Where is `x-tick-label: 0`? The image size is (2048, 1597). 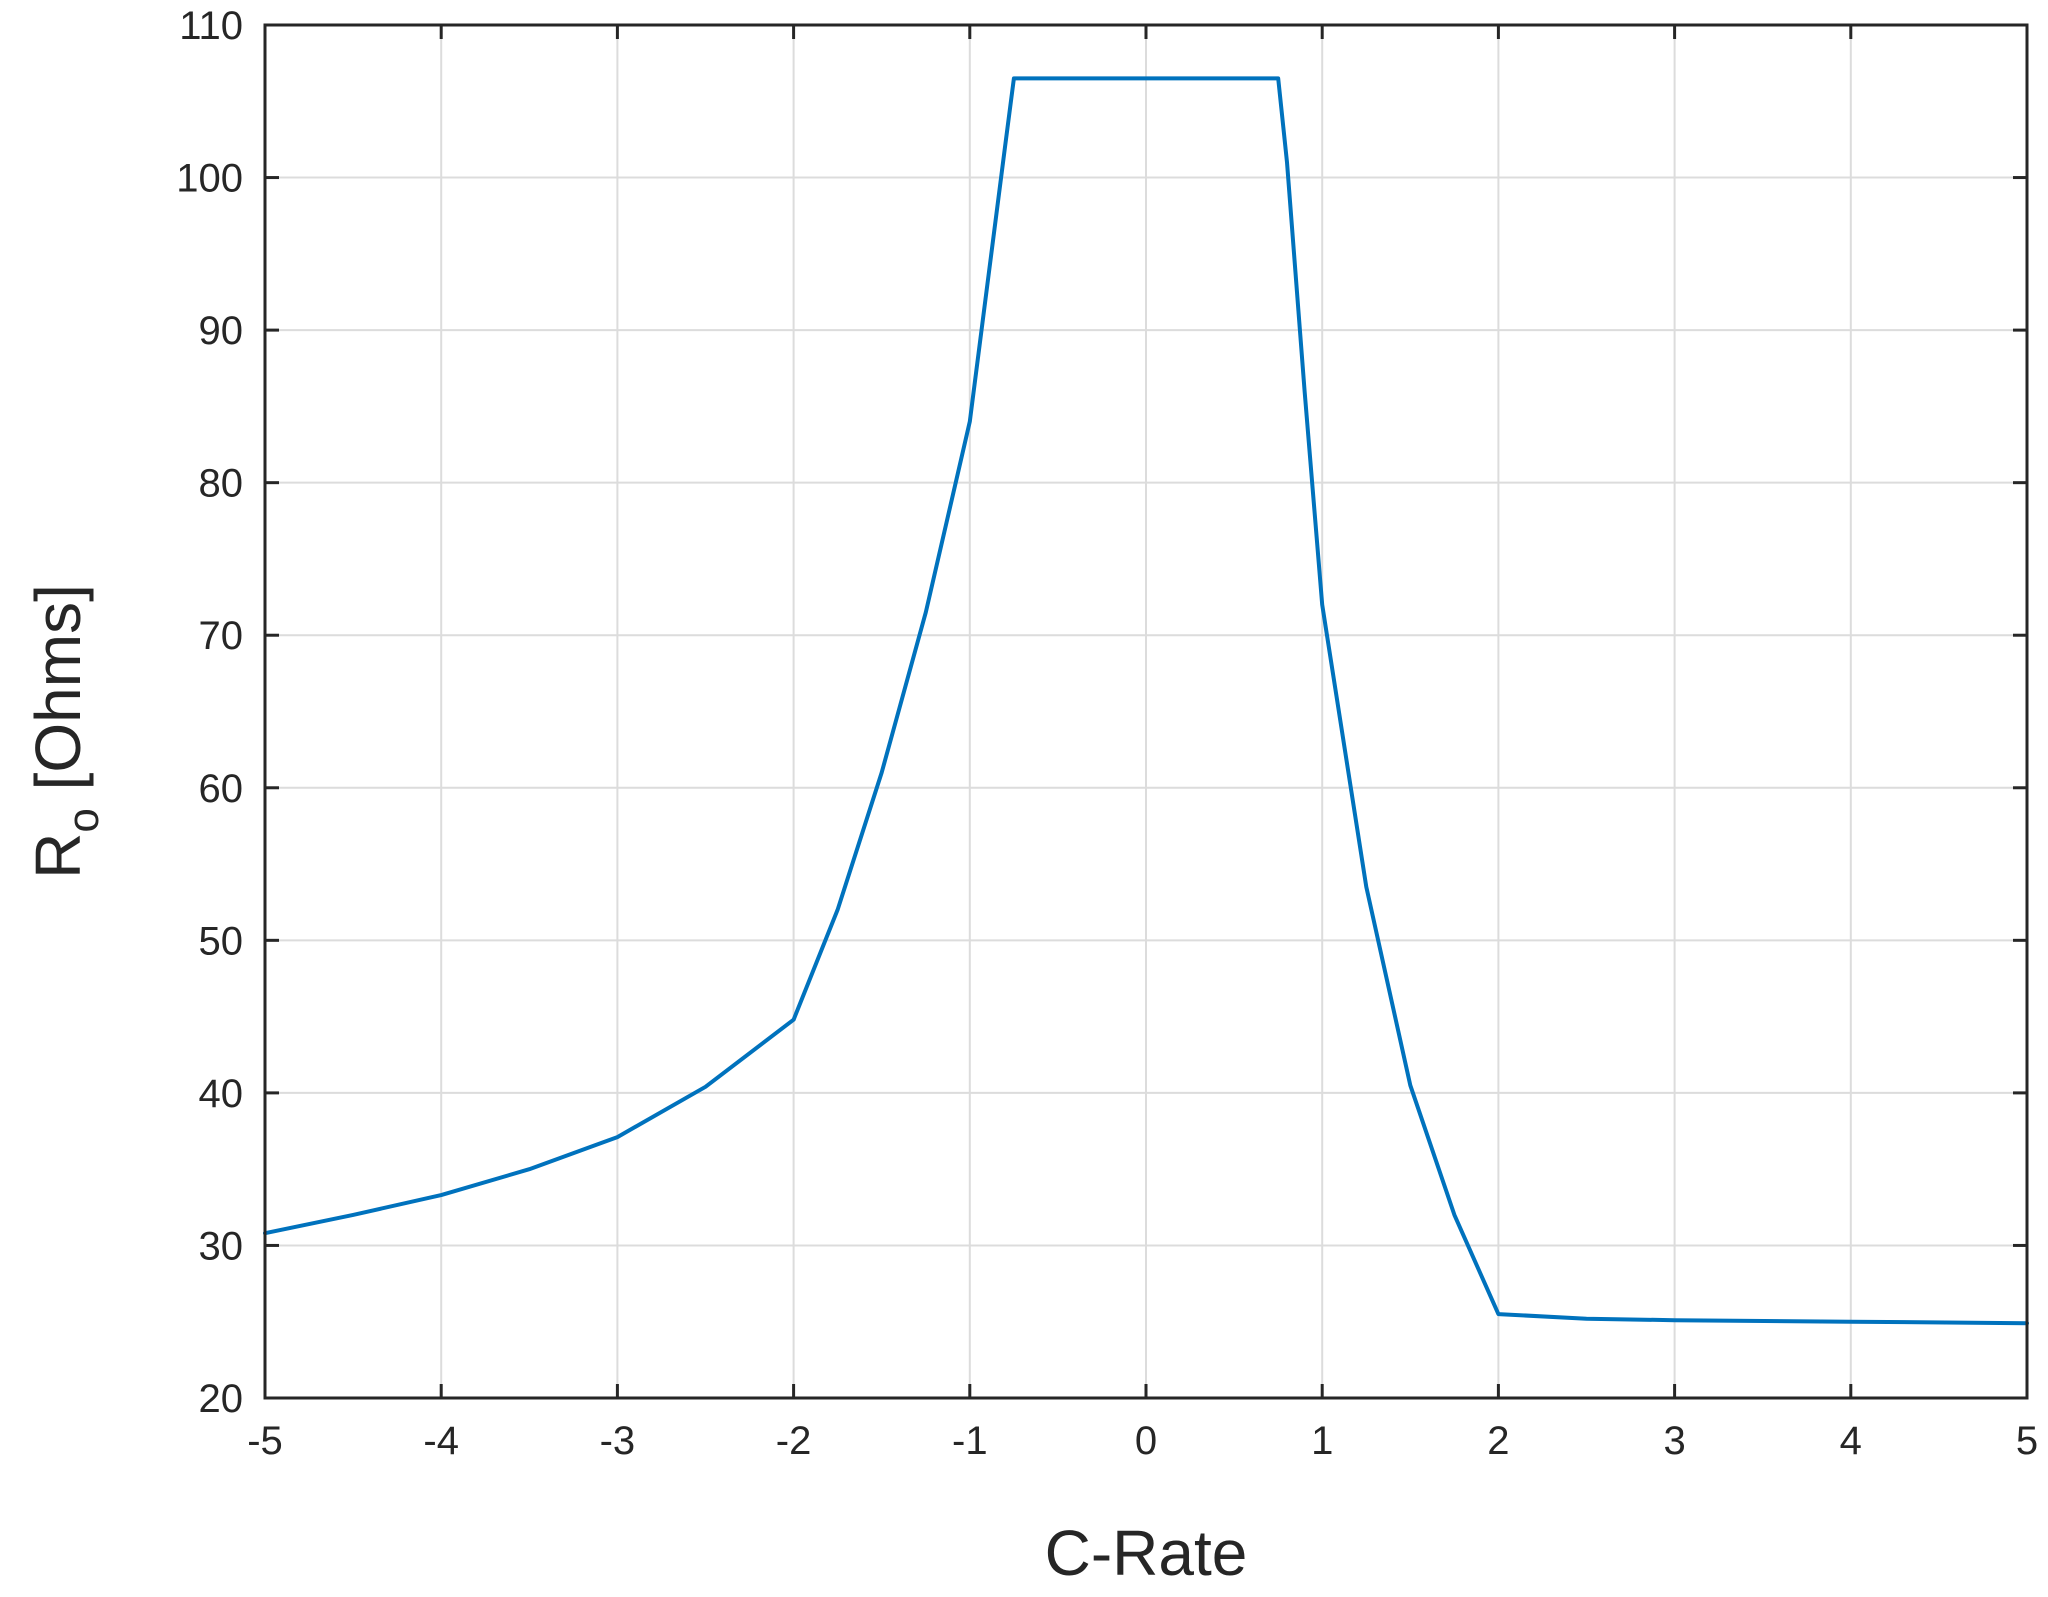
x-tick-label: 0 is located at coordinates (1146, 1441).